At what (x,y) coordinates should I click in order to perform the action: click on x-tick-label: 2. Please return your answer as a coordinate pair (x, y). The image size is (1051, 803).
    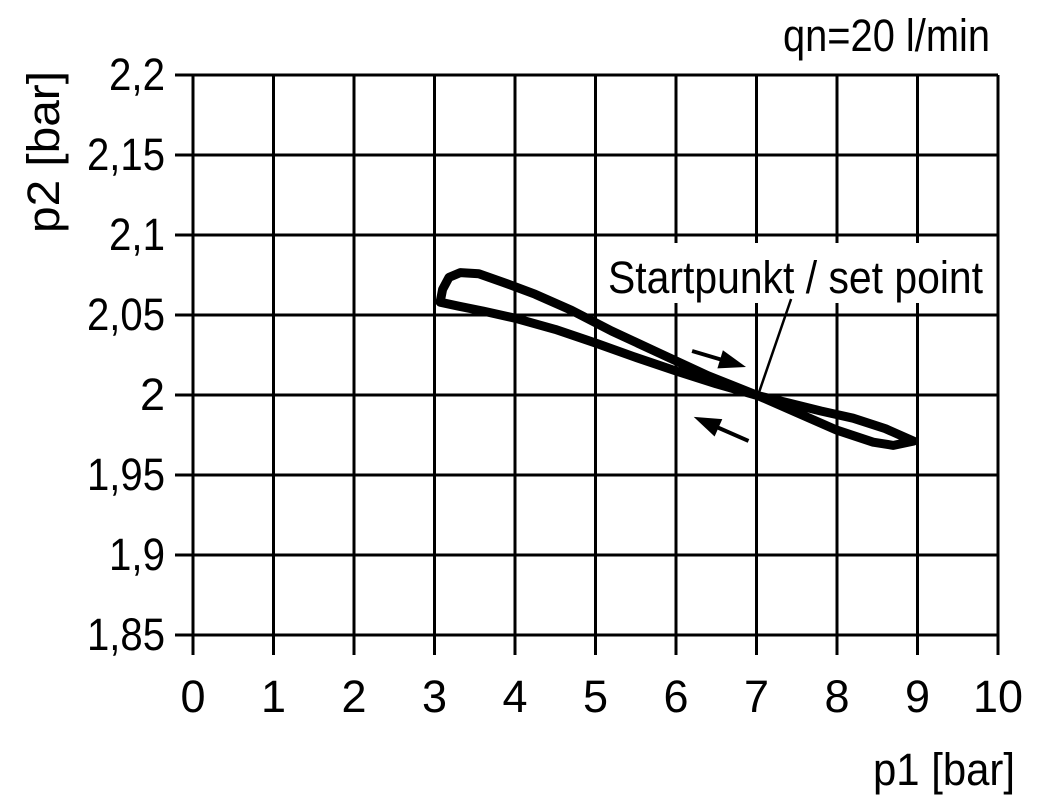
    Looking at the image, I should click on (353, 696).